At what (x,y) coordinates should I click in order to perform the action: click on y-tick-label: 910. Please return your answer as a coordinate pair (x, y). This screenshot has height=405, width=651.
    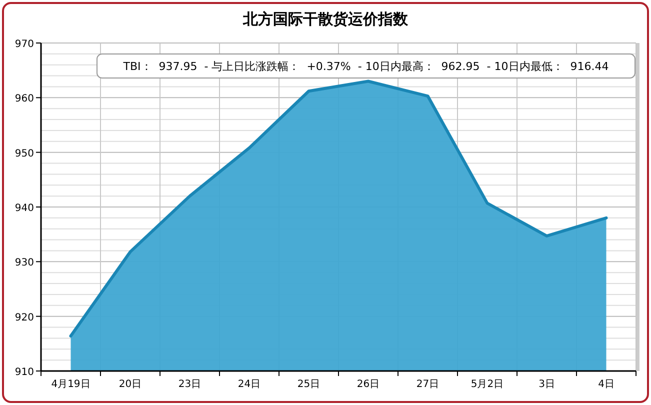
    Looking at the image, I should click on (24, 372).